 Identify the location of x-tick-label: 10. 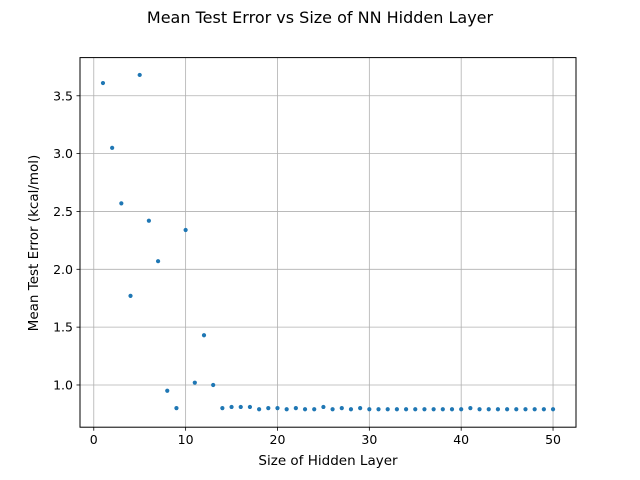
(186, 439).